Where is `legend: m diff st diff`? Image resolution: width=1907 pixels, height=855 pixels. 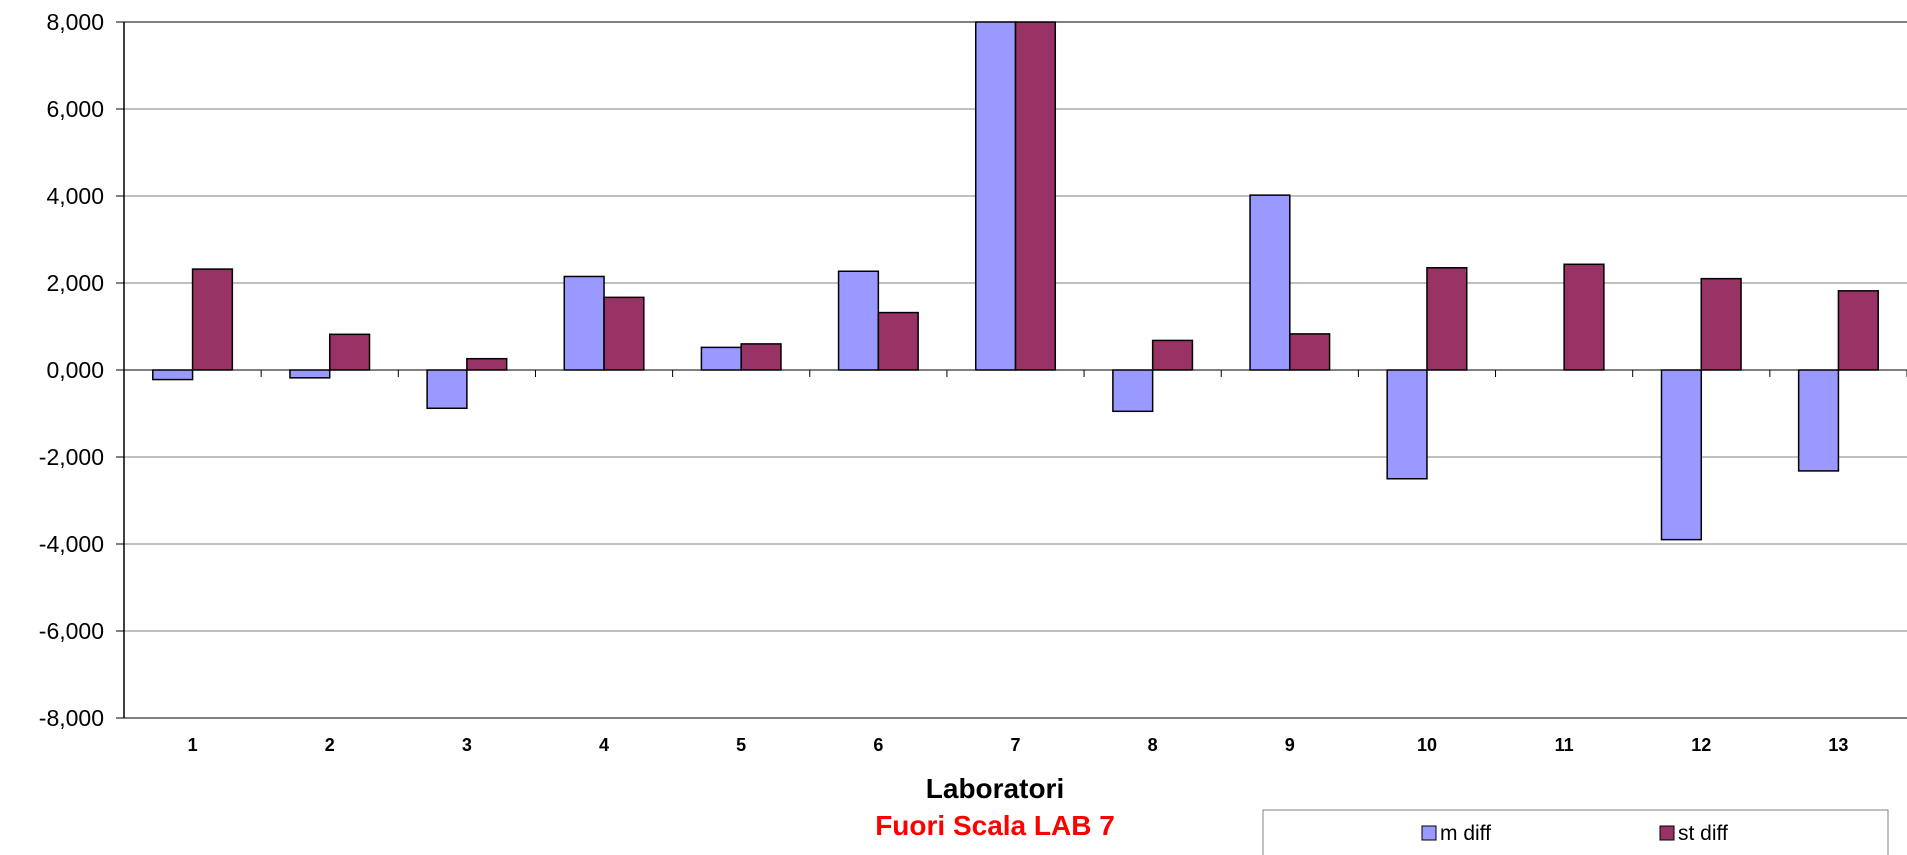
legend: m diff st diff is located at coordinates (1575, 832).